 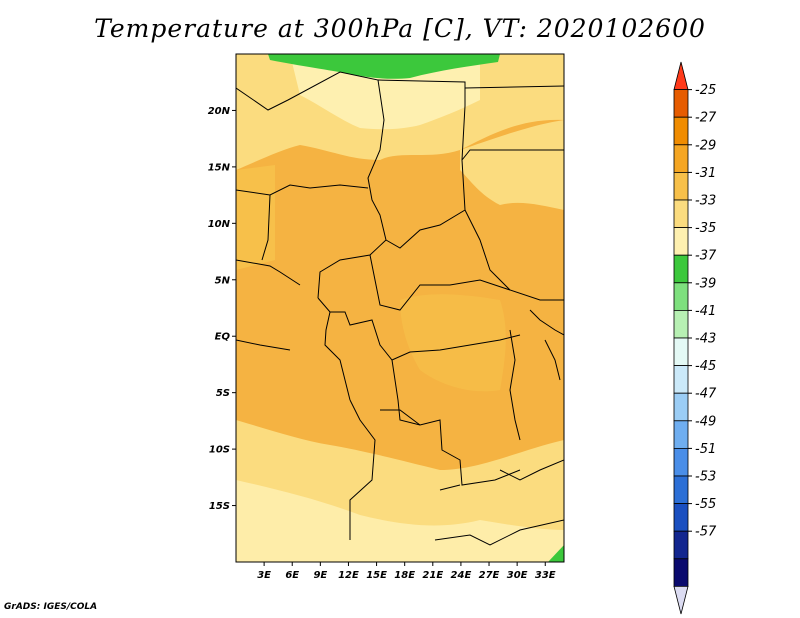 I want to click on field-zone-center, so click(x=453, y=343).